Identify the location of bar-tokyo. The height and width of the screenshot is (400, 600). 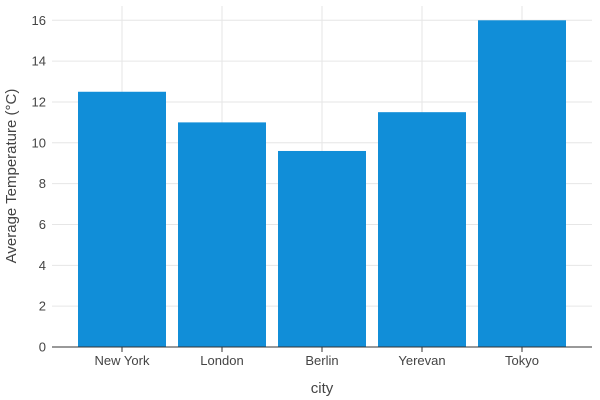
(522, 183).